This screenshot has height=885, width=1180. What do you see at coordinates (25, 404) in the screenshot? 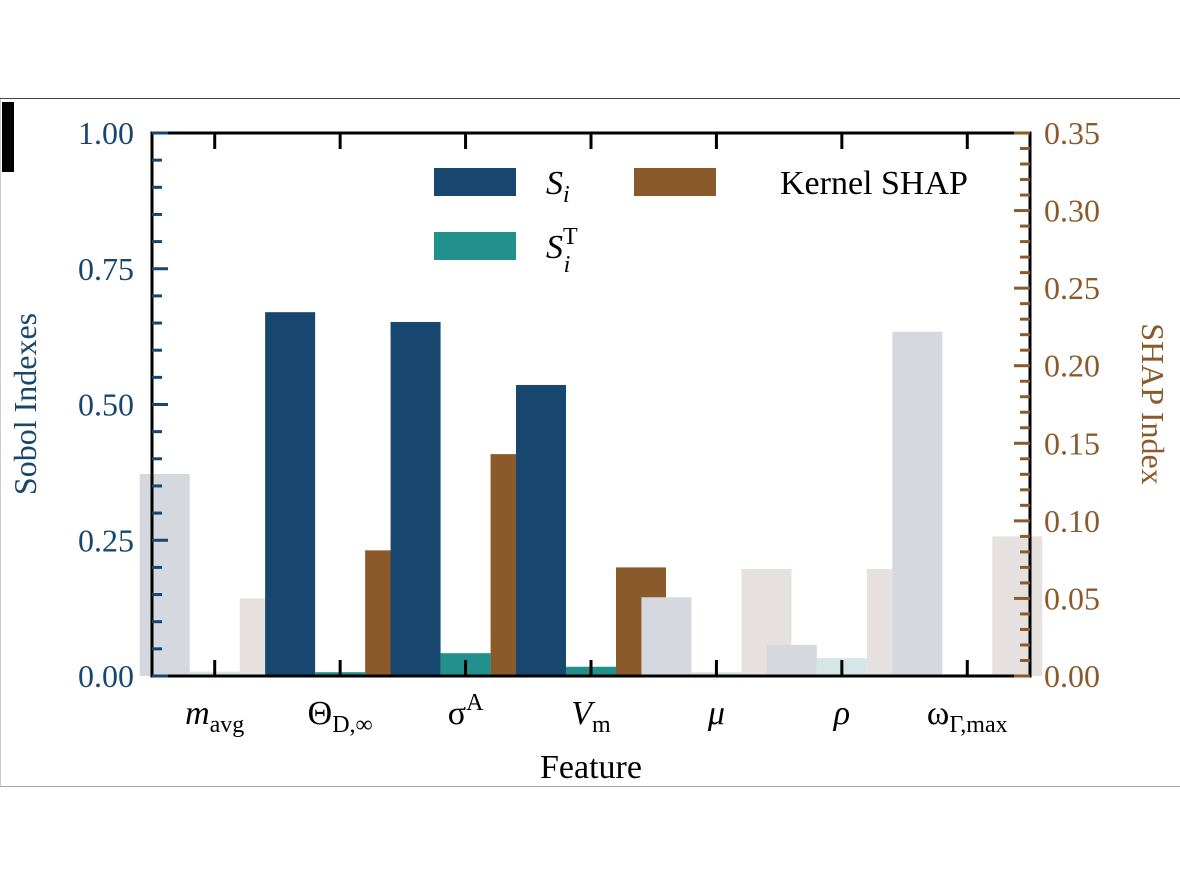
I see `y-axis-title-left: Sobol Indexes` at bounding box center [25, 404].